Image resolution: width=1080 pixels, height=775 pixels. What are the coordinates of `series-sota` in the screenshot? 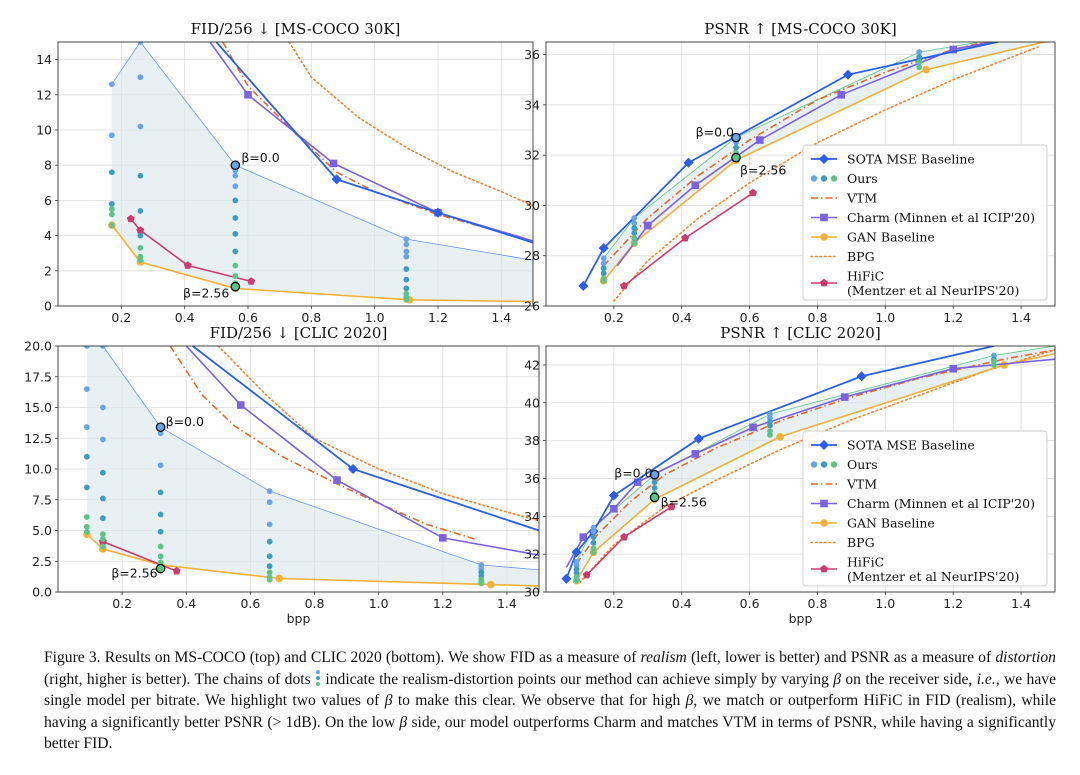 It's located at (374, 143).